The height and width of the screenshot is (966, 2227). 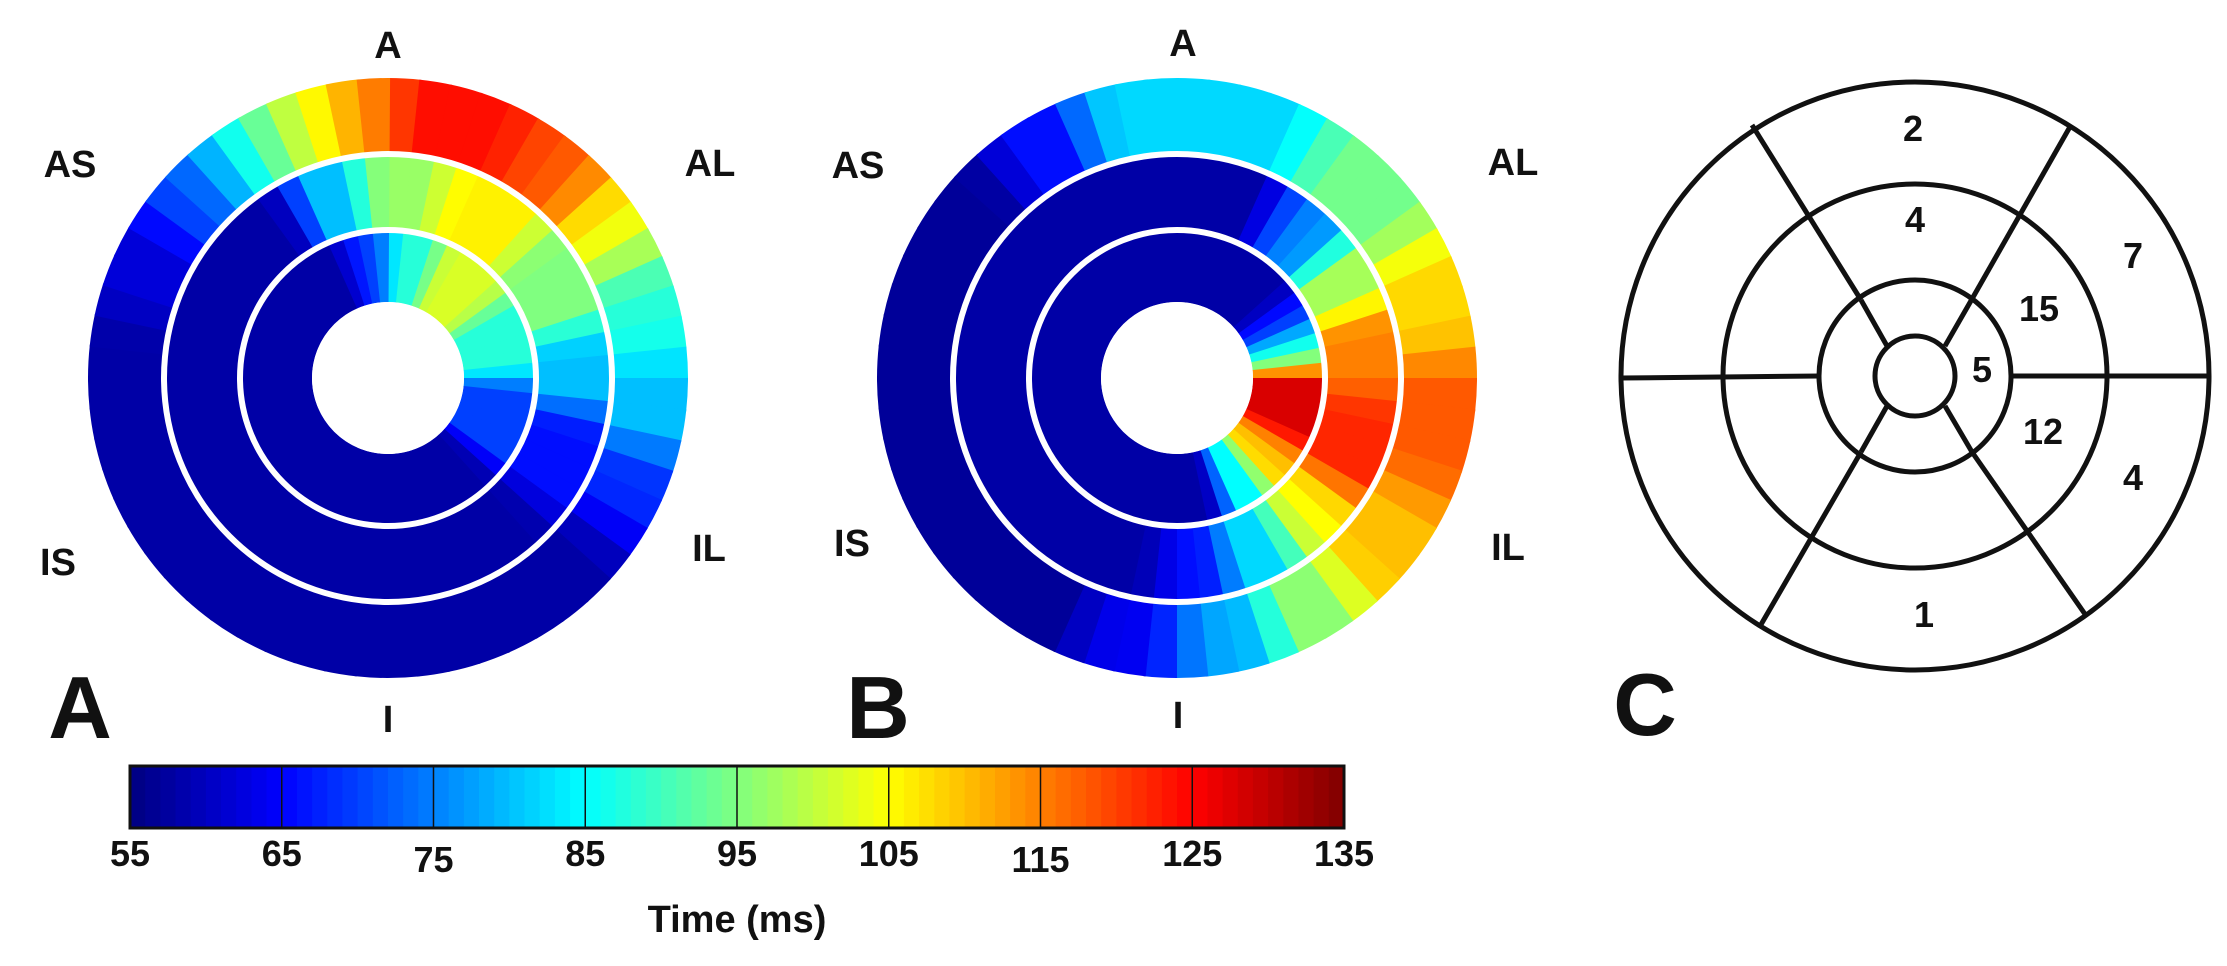 What do you see at coordinates (1040, 859) in the screenshot?
I see `colorbar-tick-label: 115` at bounding box center [1040, 859].